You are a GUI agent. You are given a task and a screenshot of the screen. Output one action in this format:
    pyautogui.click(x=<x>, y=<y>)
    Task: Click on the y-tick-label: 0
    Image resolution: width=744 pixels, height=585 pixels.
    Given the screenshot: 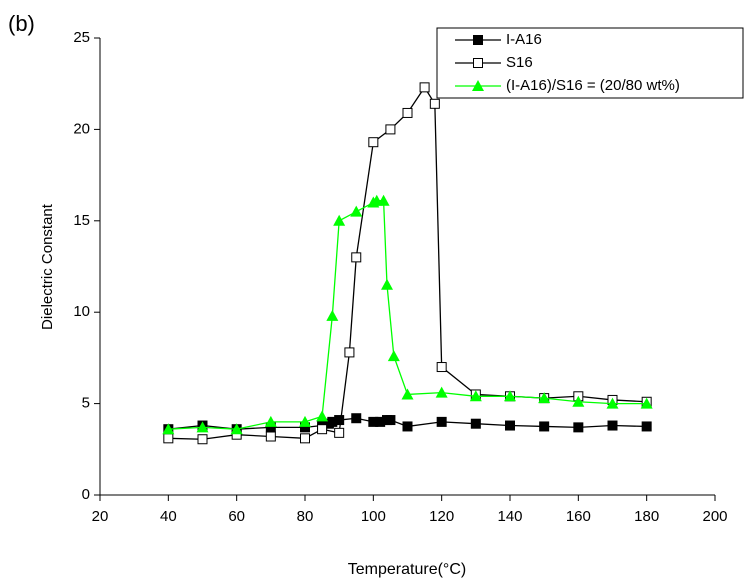 What is the action you would take?
    pyautogui.click(x=86, y=494)
    